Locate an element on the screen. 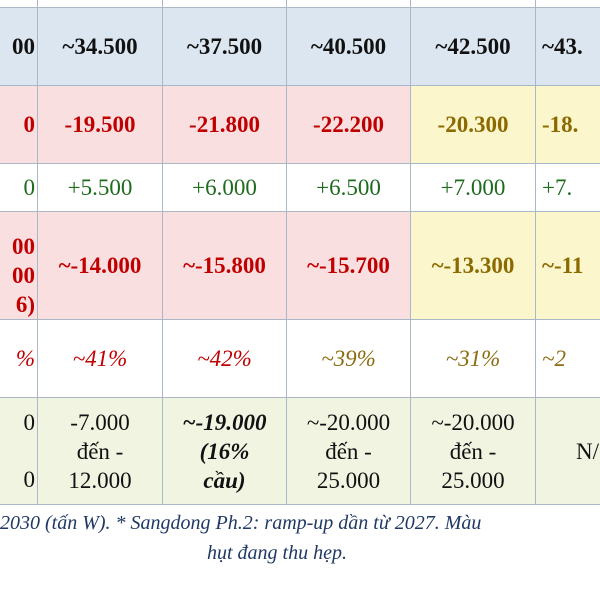 This screenshot has height=600, width=600. cell-line: (16% is located at coordinates (224, 451).